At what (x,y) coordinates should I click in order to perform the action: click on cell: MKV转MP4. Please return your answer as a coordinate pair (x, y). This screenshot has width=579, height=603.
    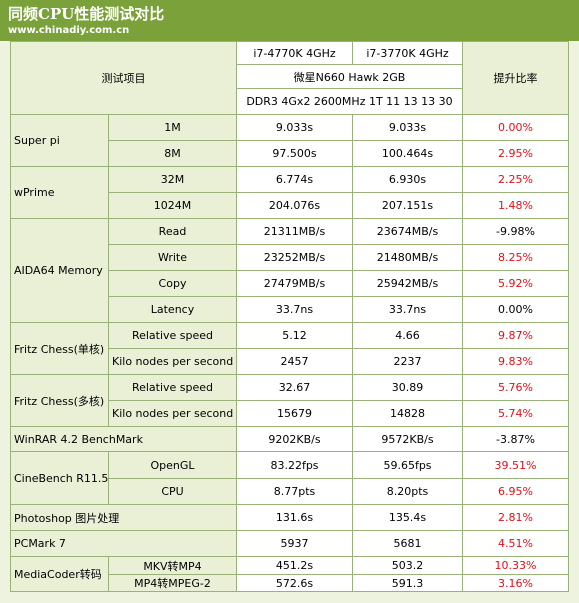
    Looking at the image, I should click on (172, 565).